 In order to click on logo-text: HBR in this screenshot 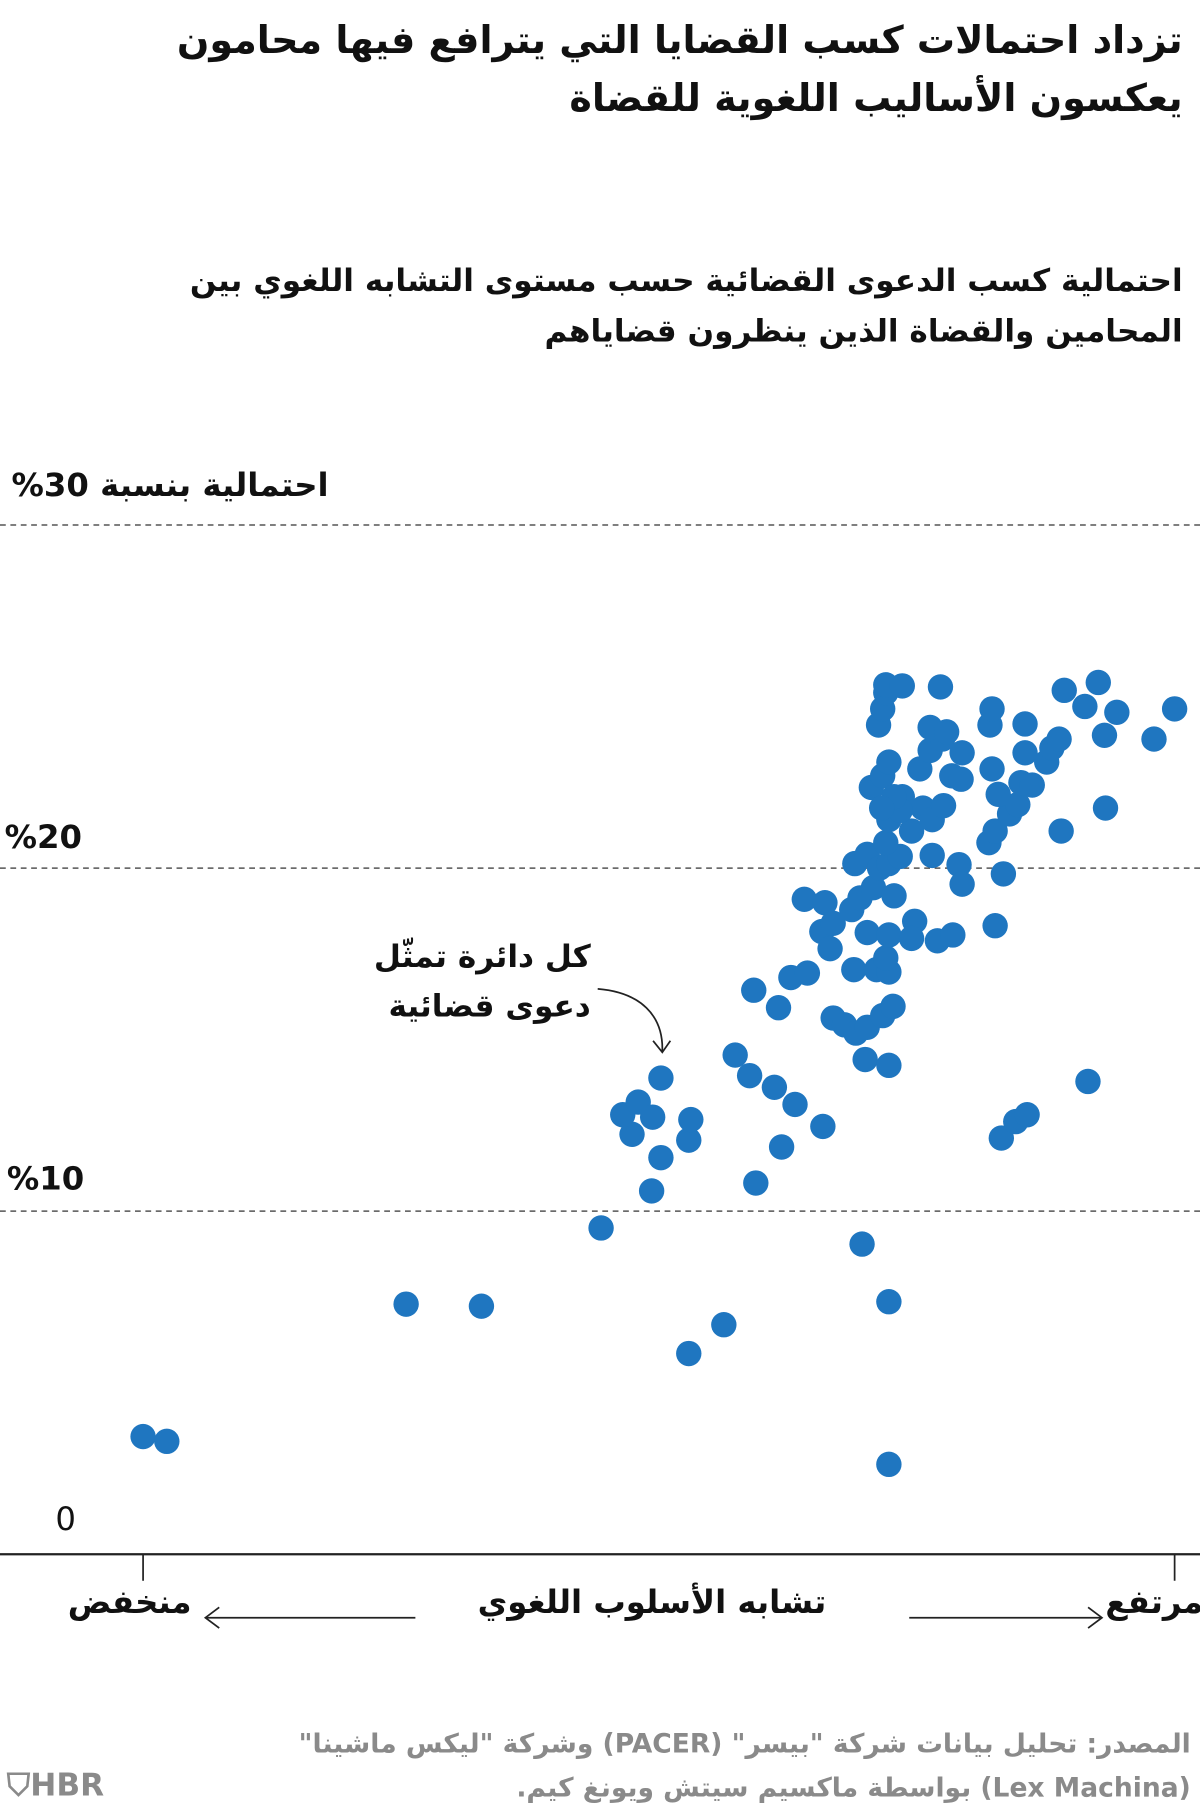, I will do `click(67, 1785)`.